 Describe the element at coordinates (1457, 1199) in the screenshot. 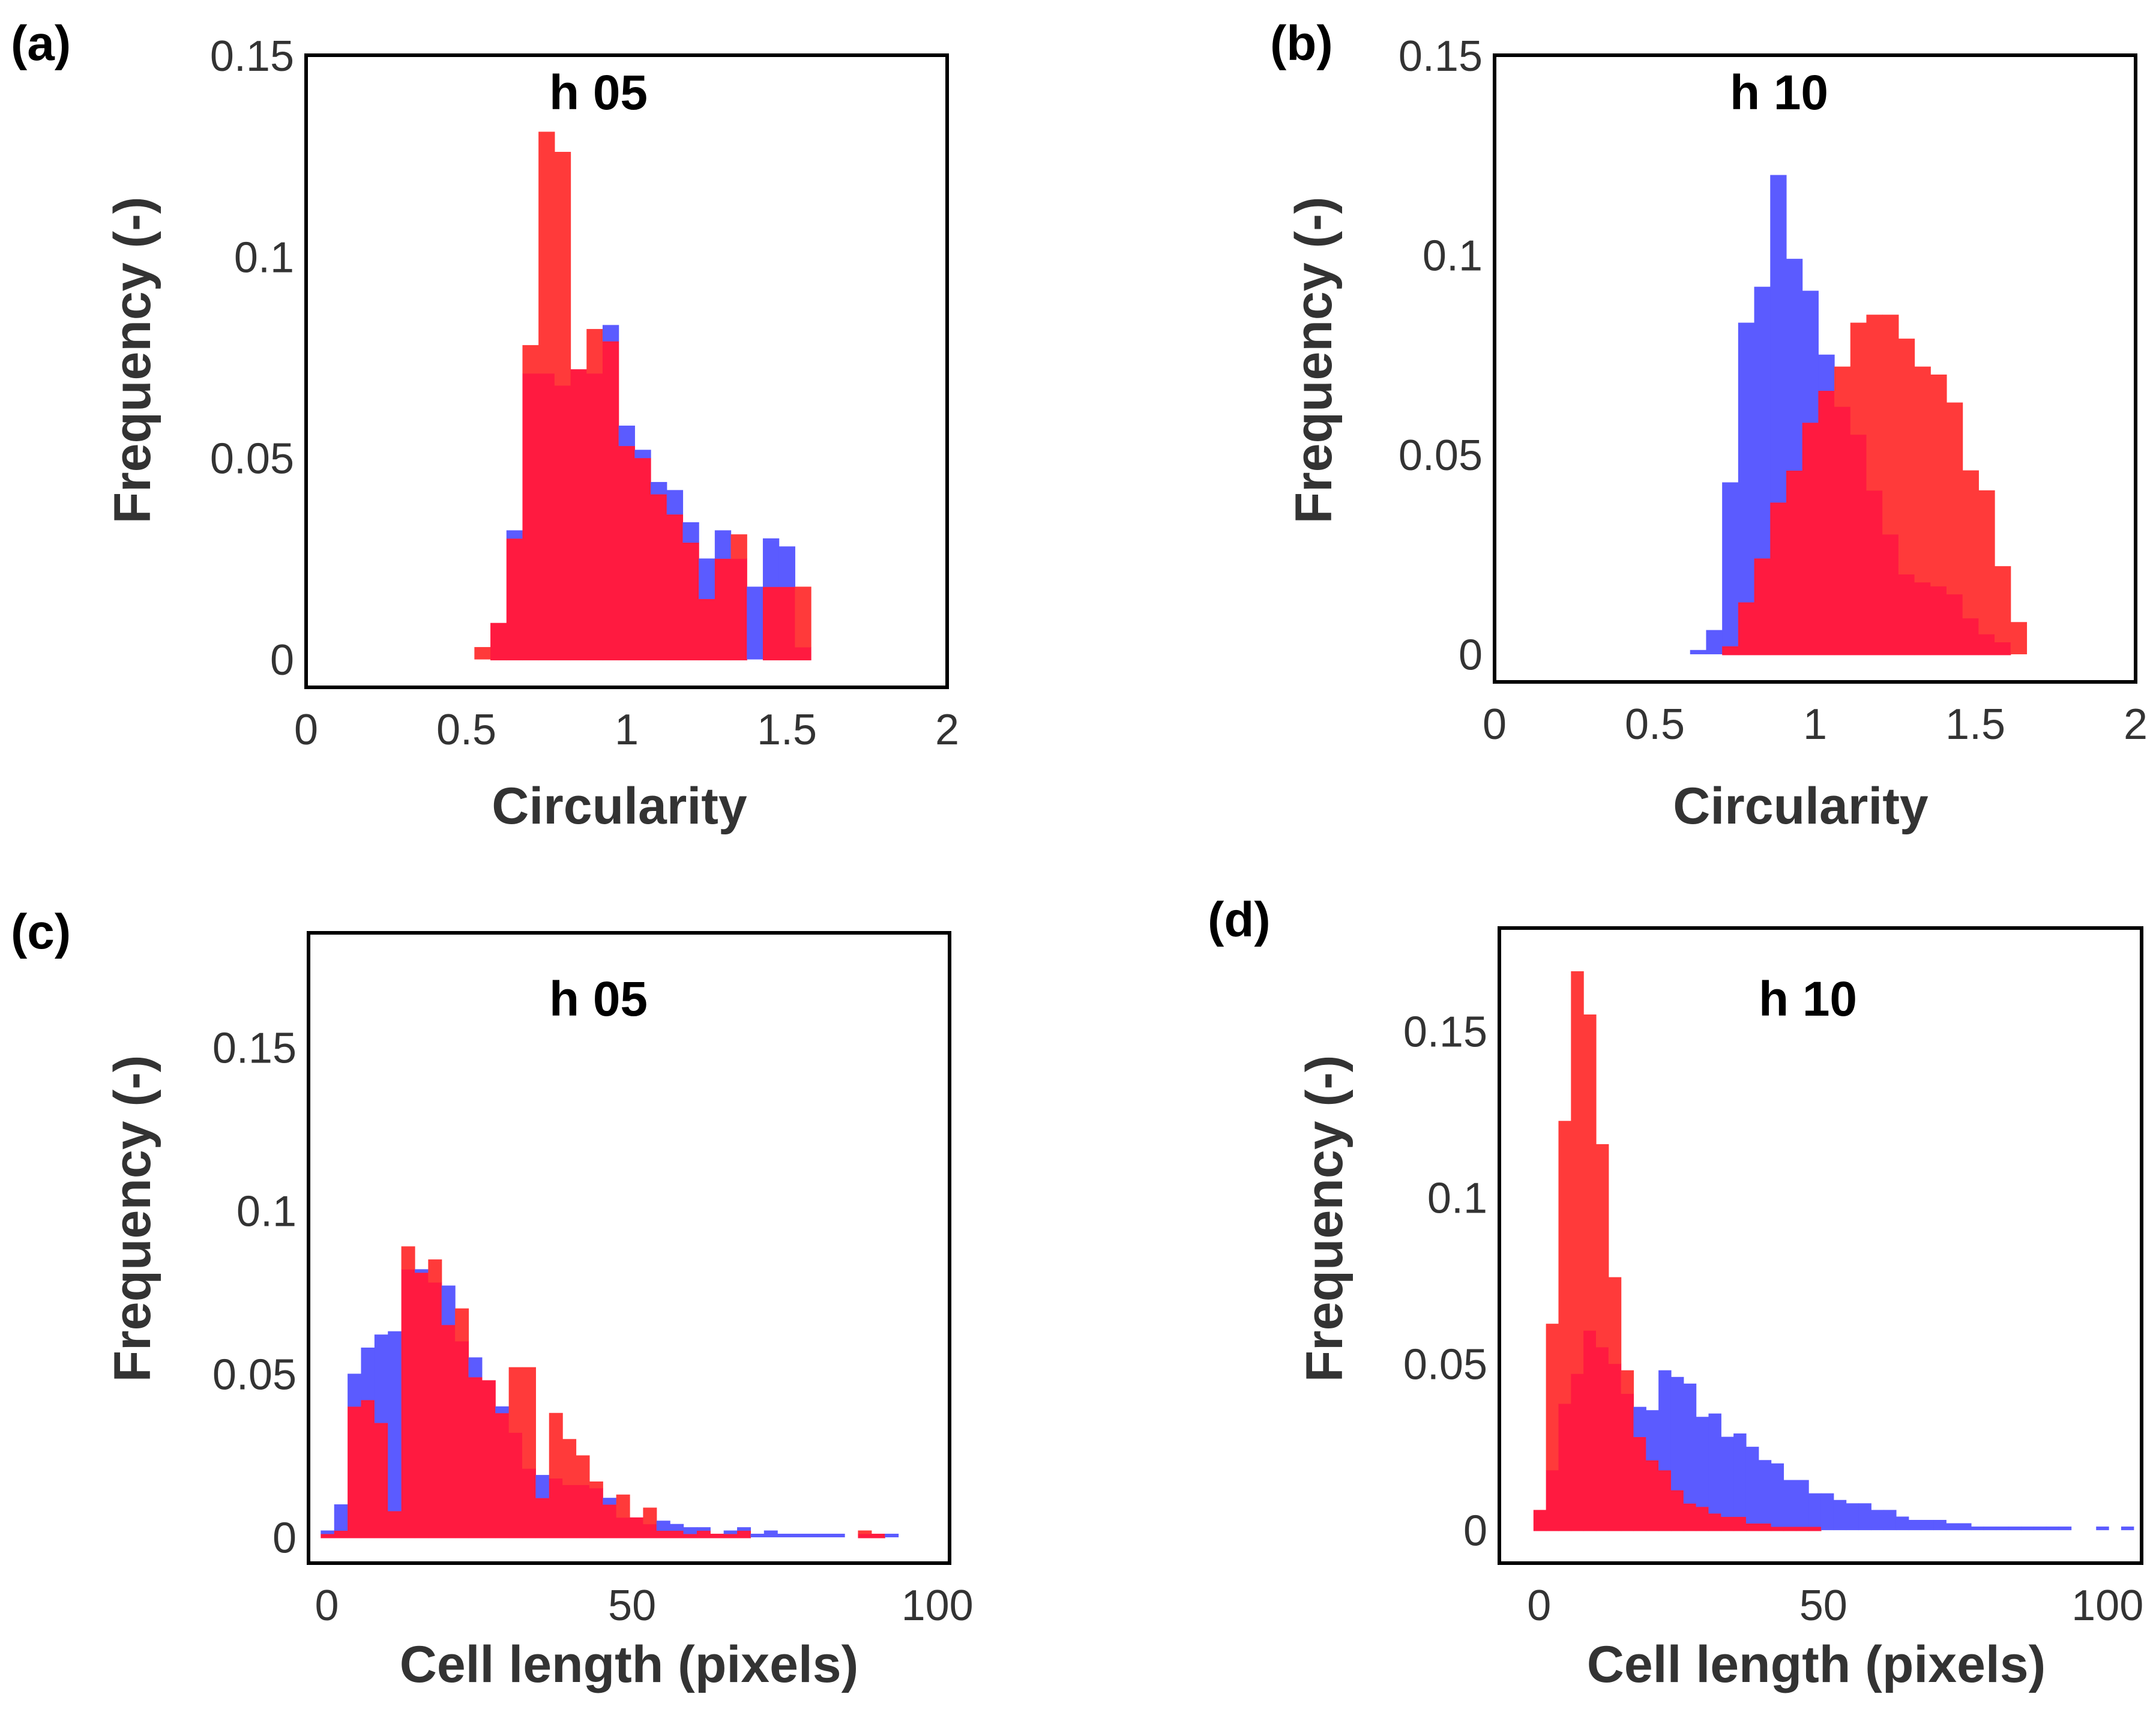

I see `panel-4-y-tick-label: 0.1` at that location.